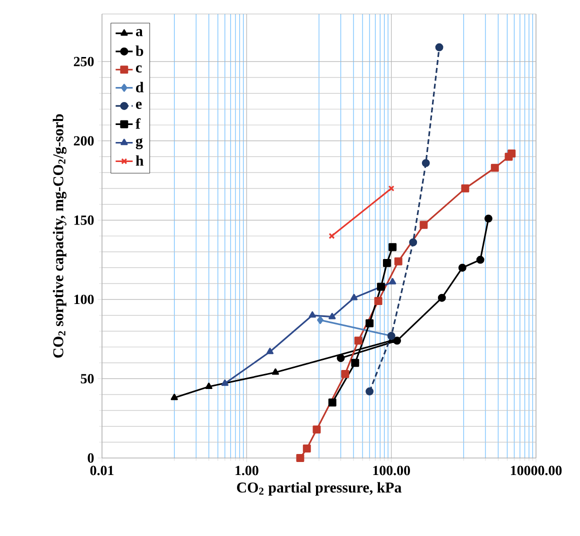 The width and height of the screenshot is (580, 536). I want to click on x-axis-title: CO$_{2}$ partial pressure, kPa, so click(319, 489).